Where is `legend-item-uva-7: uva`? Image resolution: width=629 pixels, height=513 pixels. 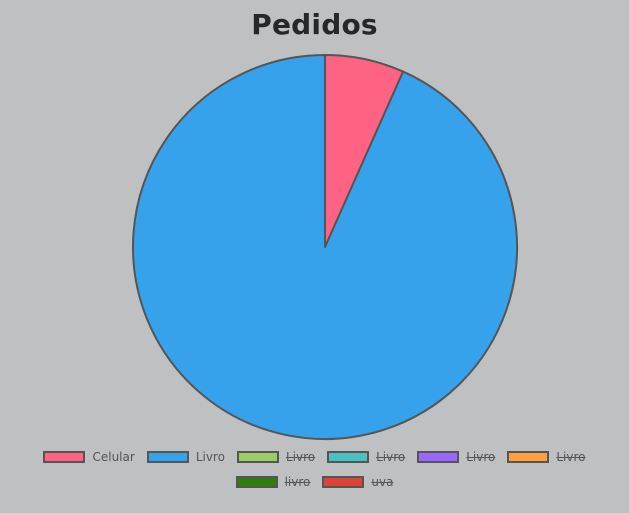 legend-item-uva-7: uva is located at coordinates (357, 482).